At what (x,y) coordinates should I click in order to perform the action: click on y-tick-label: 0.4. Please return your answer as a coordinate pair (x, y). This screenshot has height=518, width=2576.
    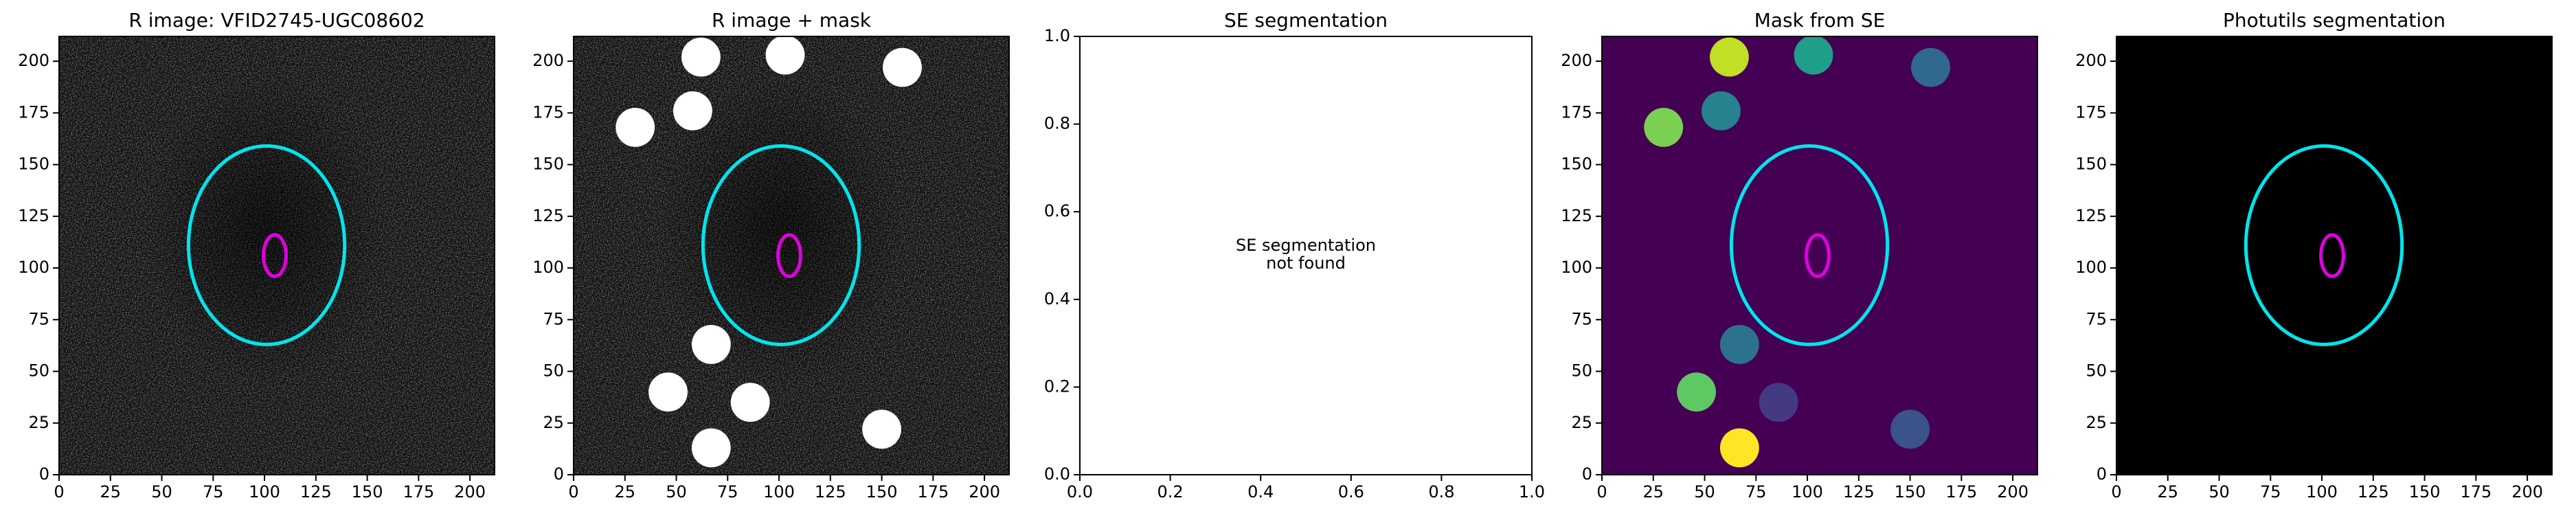
    Looking at the image, I should click on (1057, 298).